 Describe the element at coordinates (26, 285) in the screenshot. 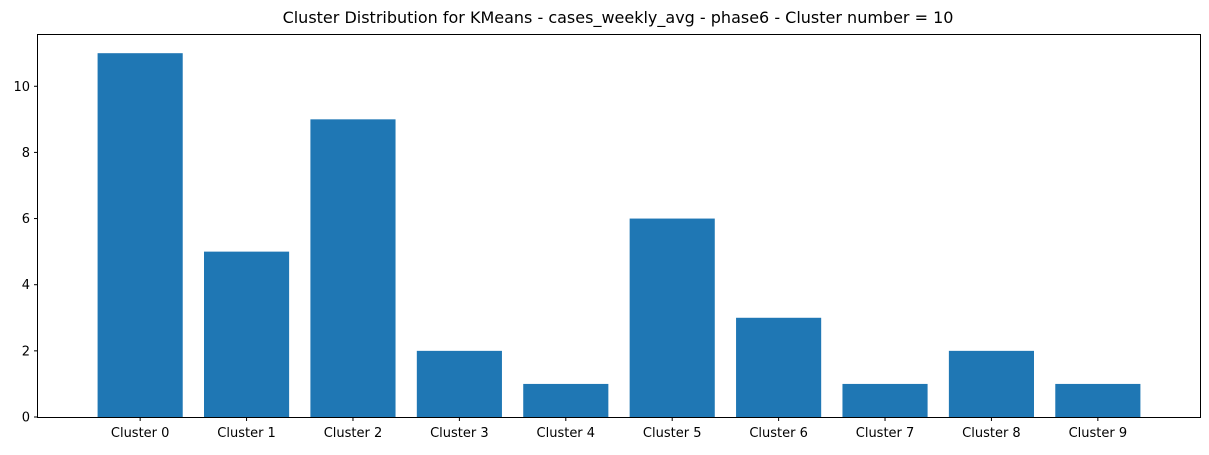

I see `y-tick-label-2: 4` at that location.